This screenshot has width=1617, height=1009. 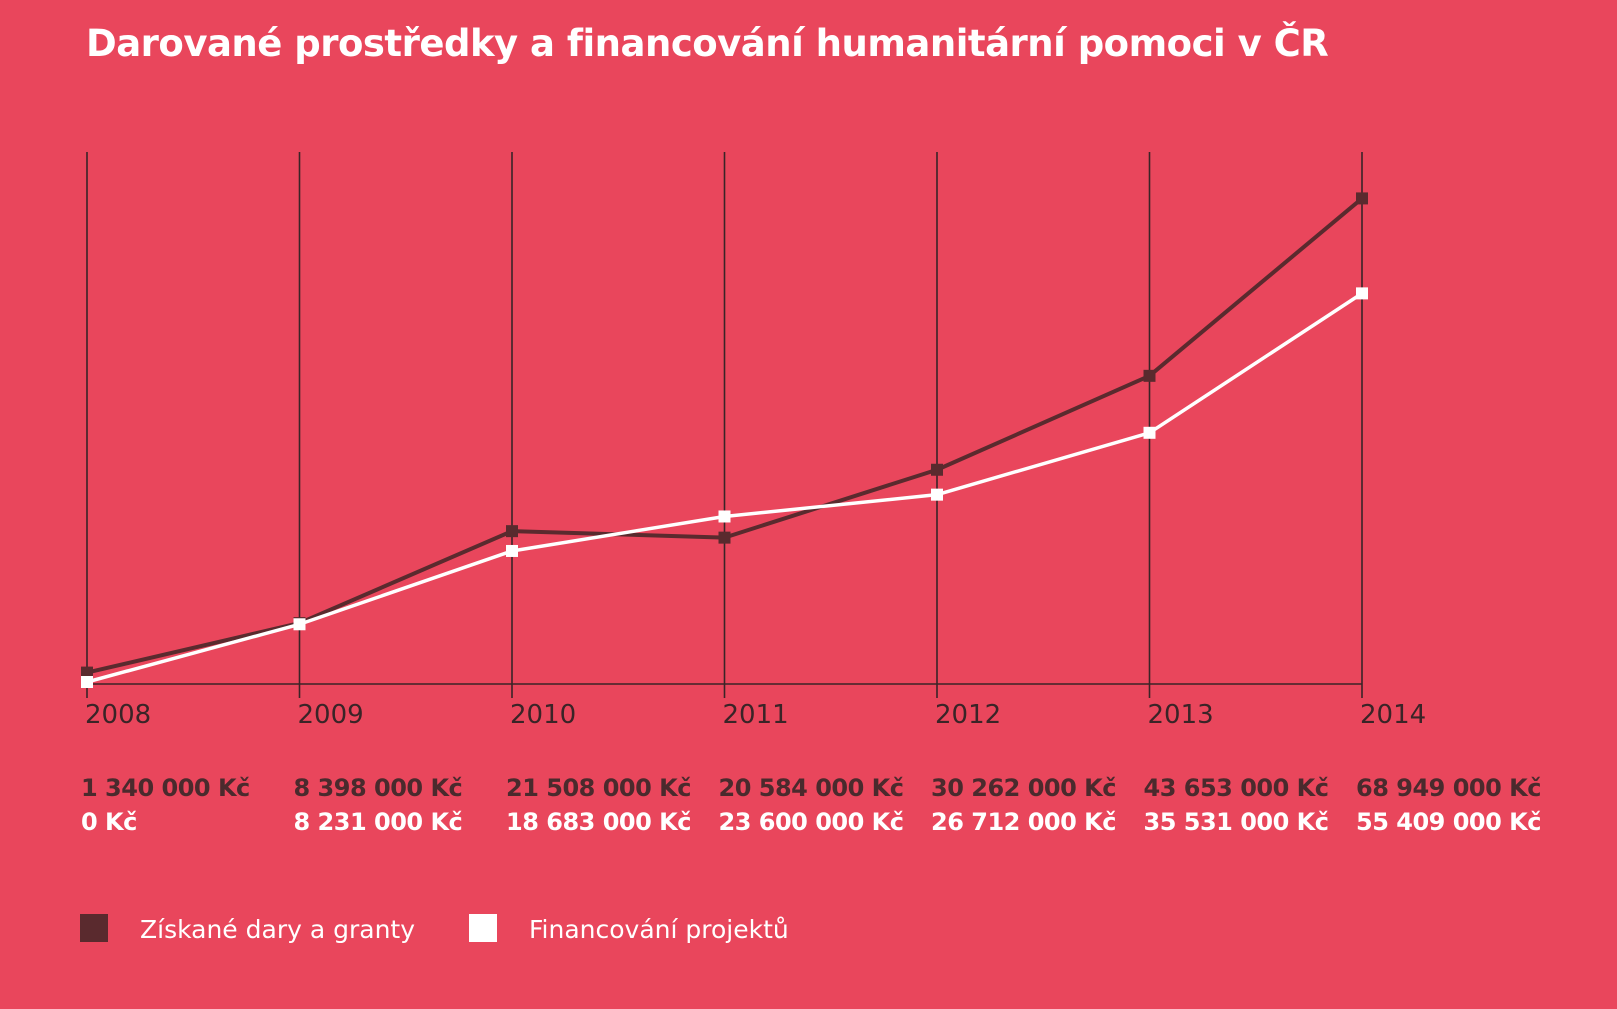 What do you see at coordinates (968, 715) in the screenshot?
I see `year-label-2012: 2012` at bounding box center [968, 715].